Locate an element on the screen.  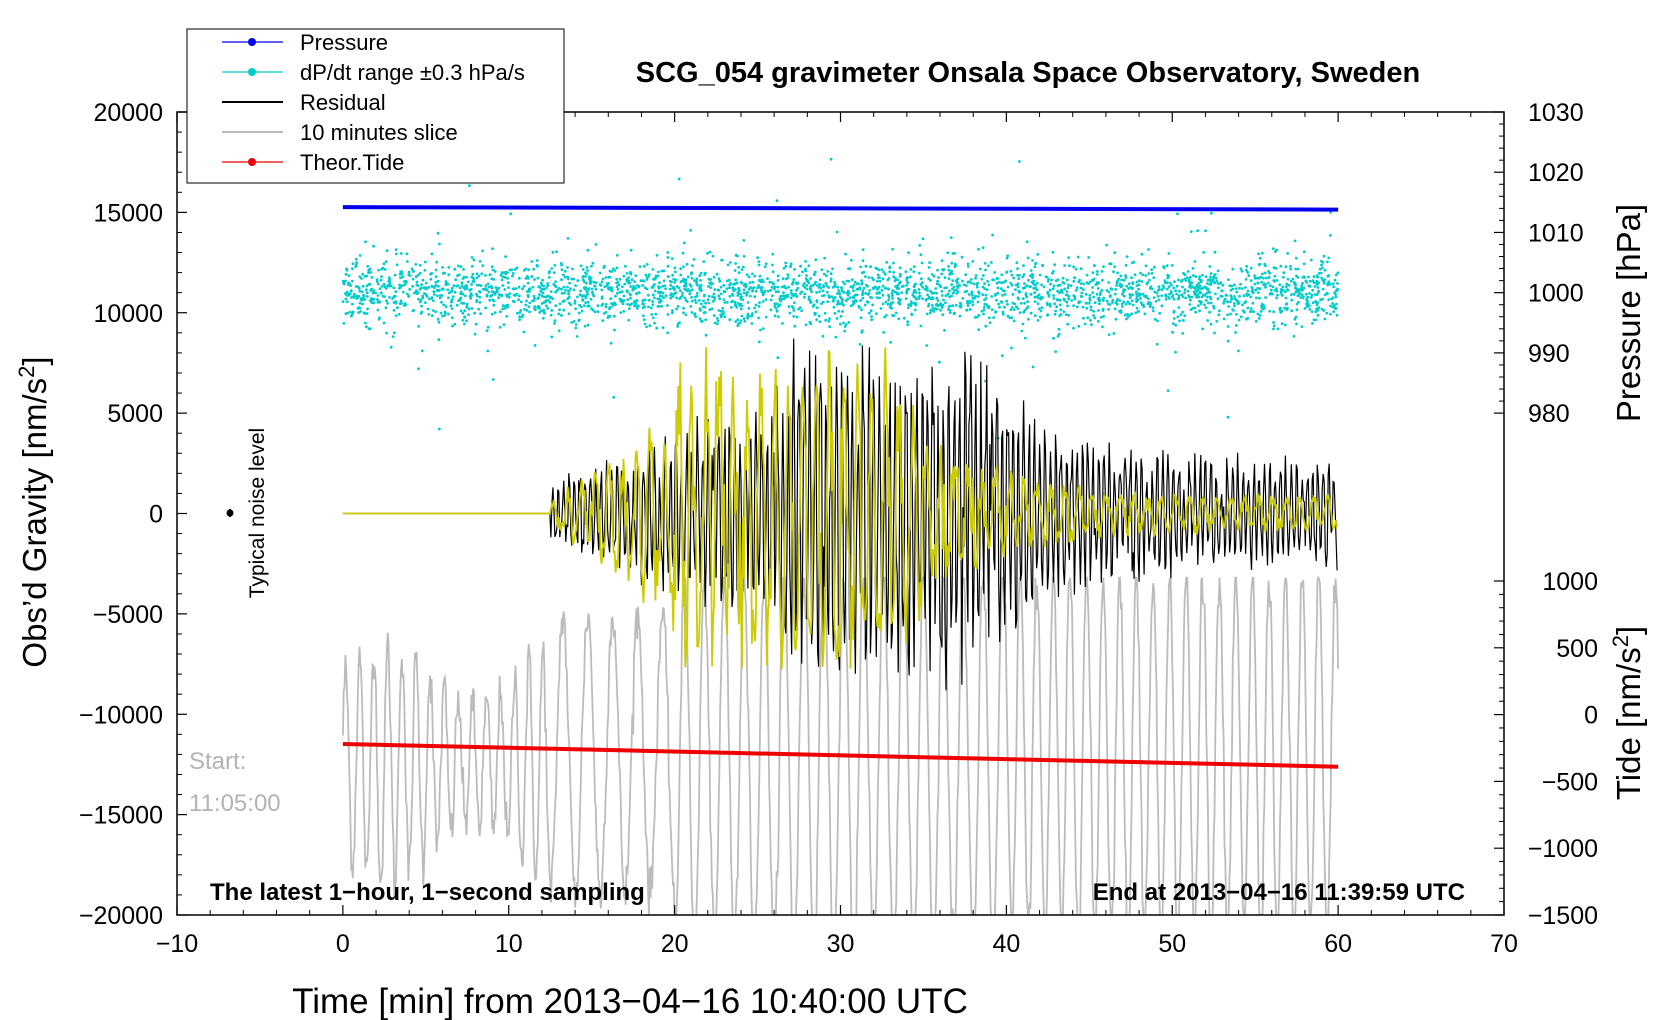
pressure-tick-label: 1010 is located at coordinates (1556, 233).